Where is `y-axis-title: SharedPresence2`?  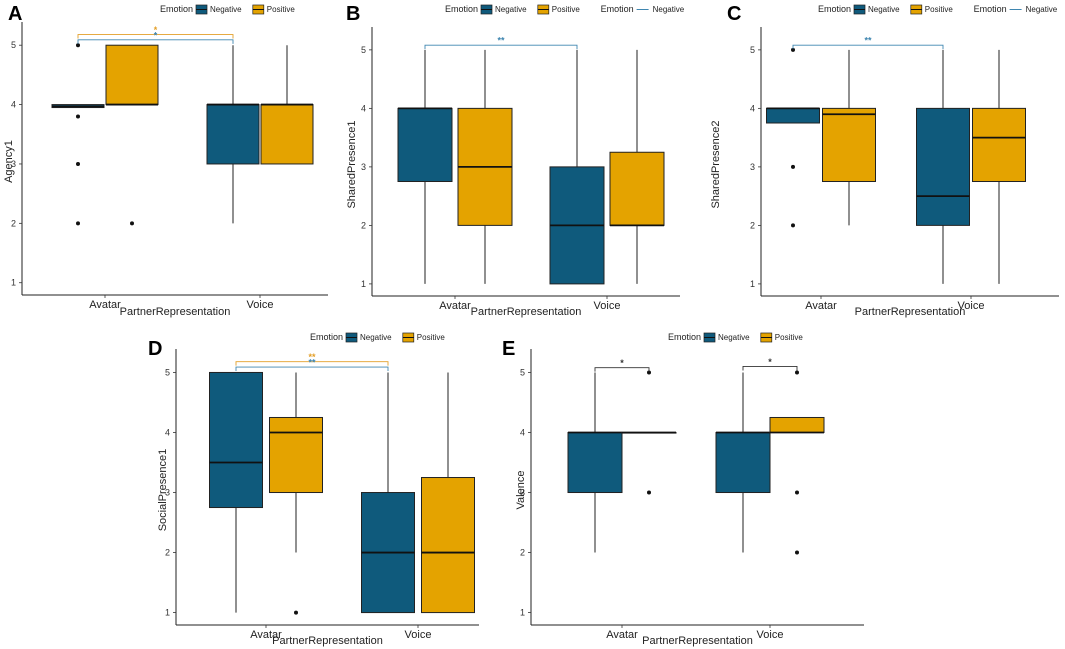 y-axis-title: SharedPresence2 is located at coordinates (716, 164).